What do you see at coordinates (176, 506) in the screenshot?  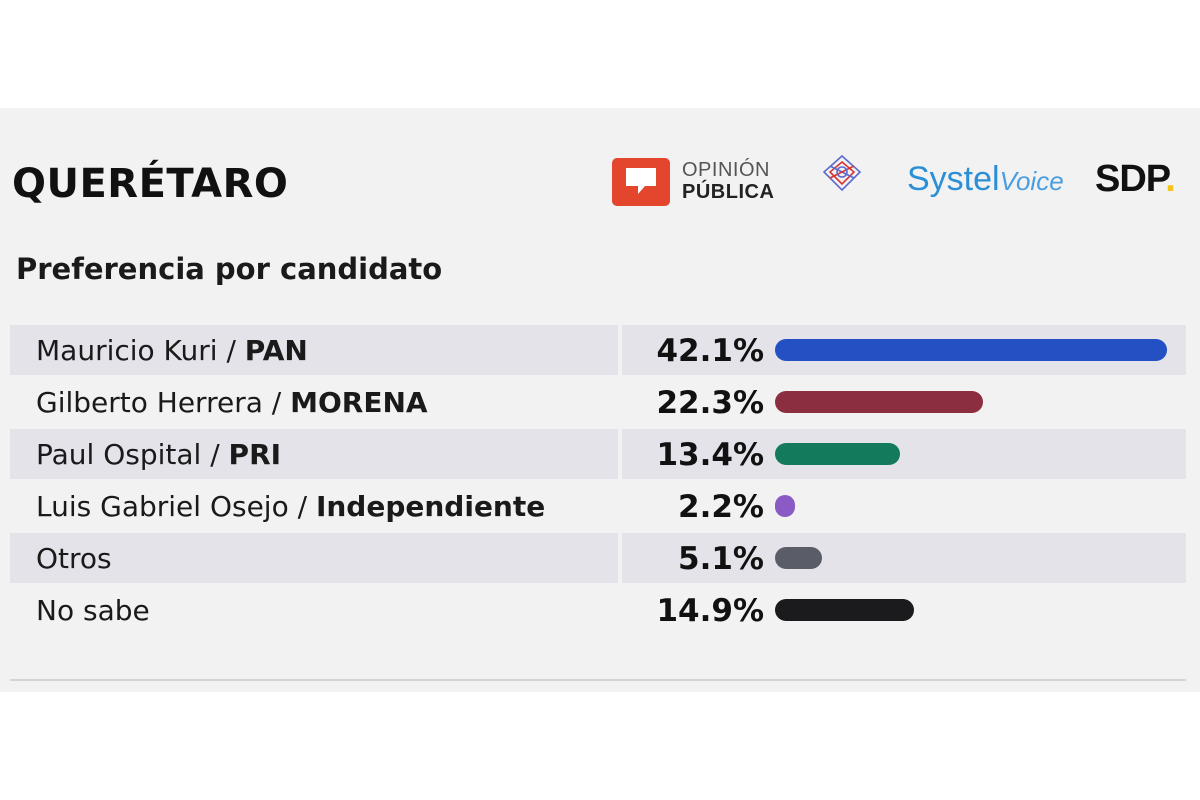 I see `candidate-name: Luis Gabriel Osejo /` at bounding box center [176, 506].